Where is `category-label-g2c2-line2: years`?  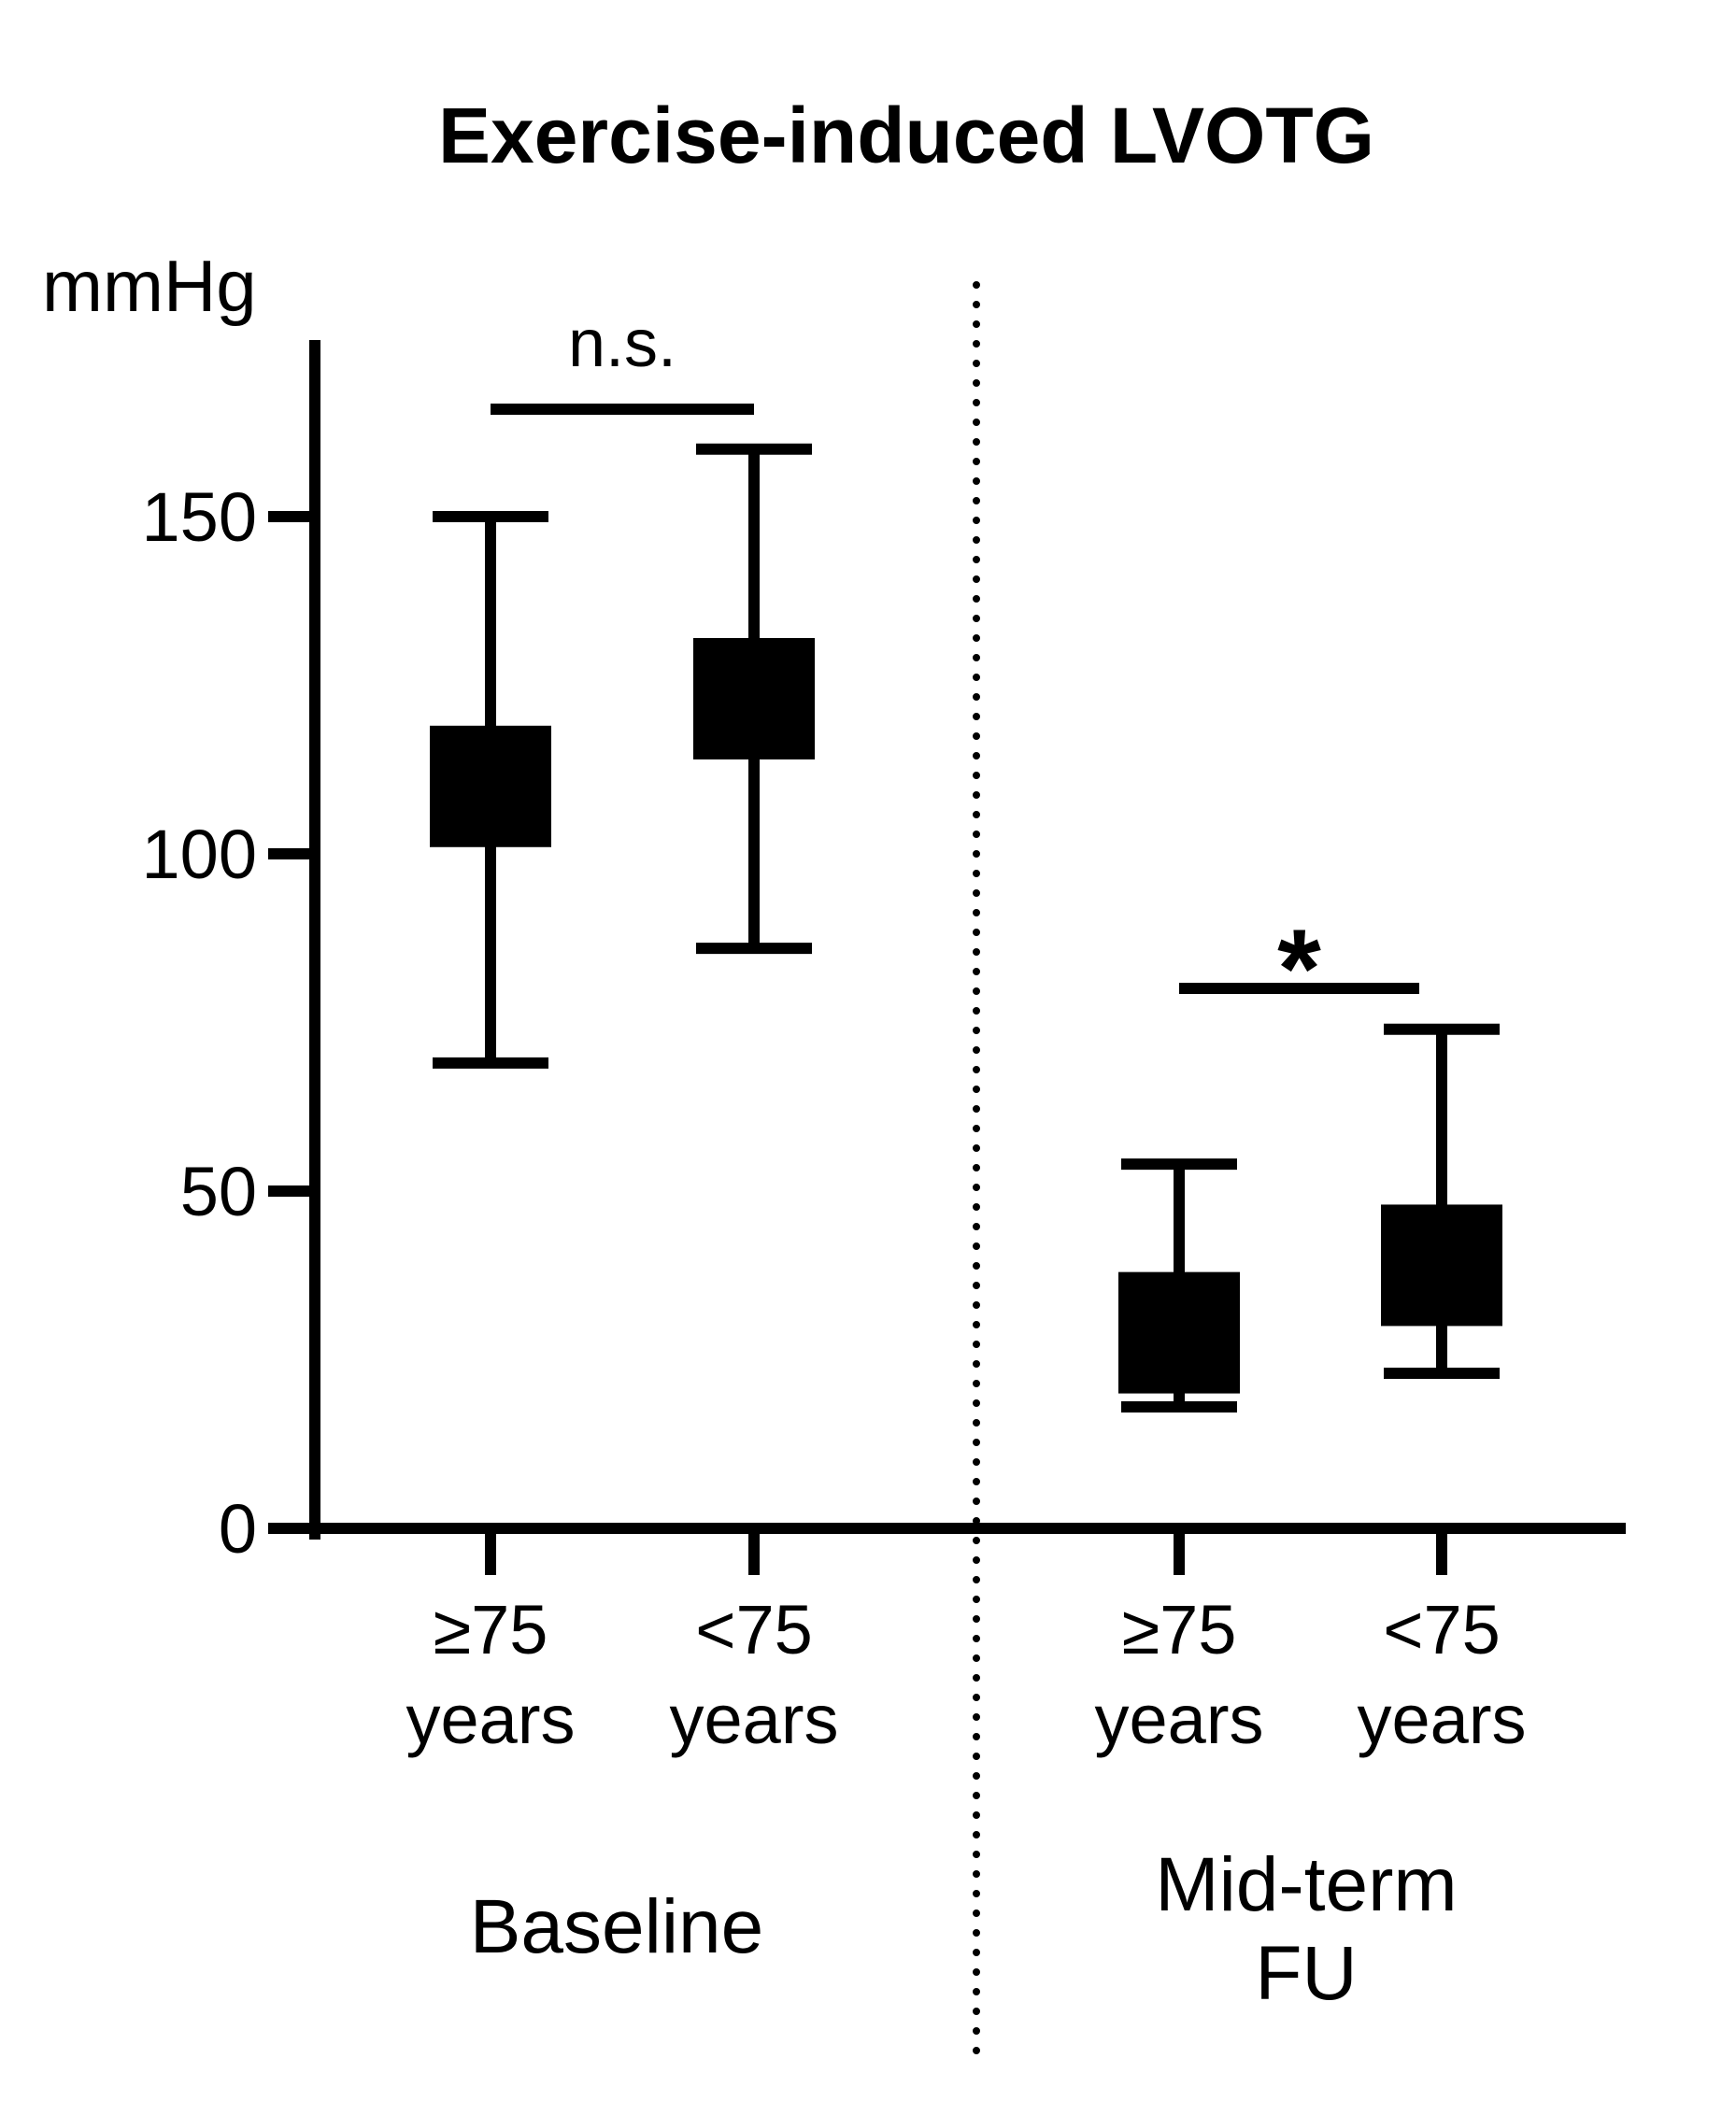 category-label-g2c2-line2: years is located at coordinates (1442, 1719).